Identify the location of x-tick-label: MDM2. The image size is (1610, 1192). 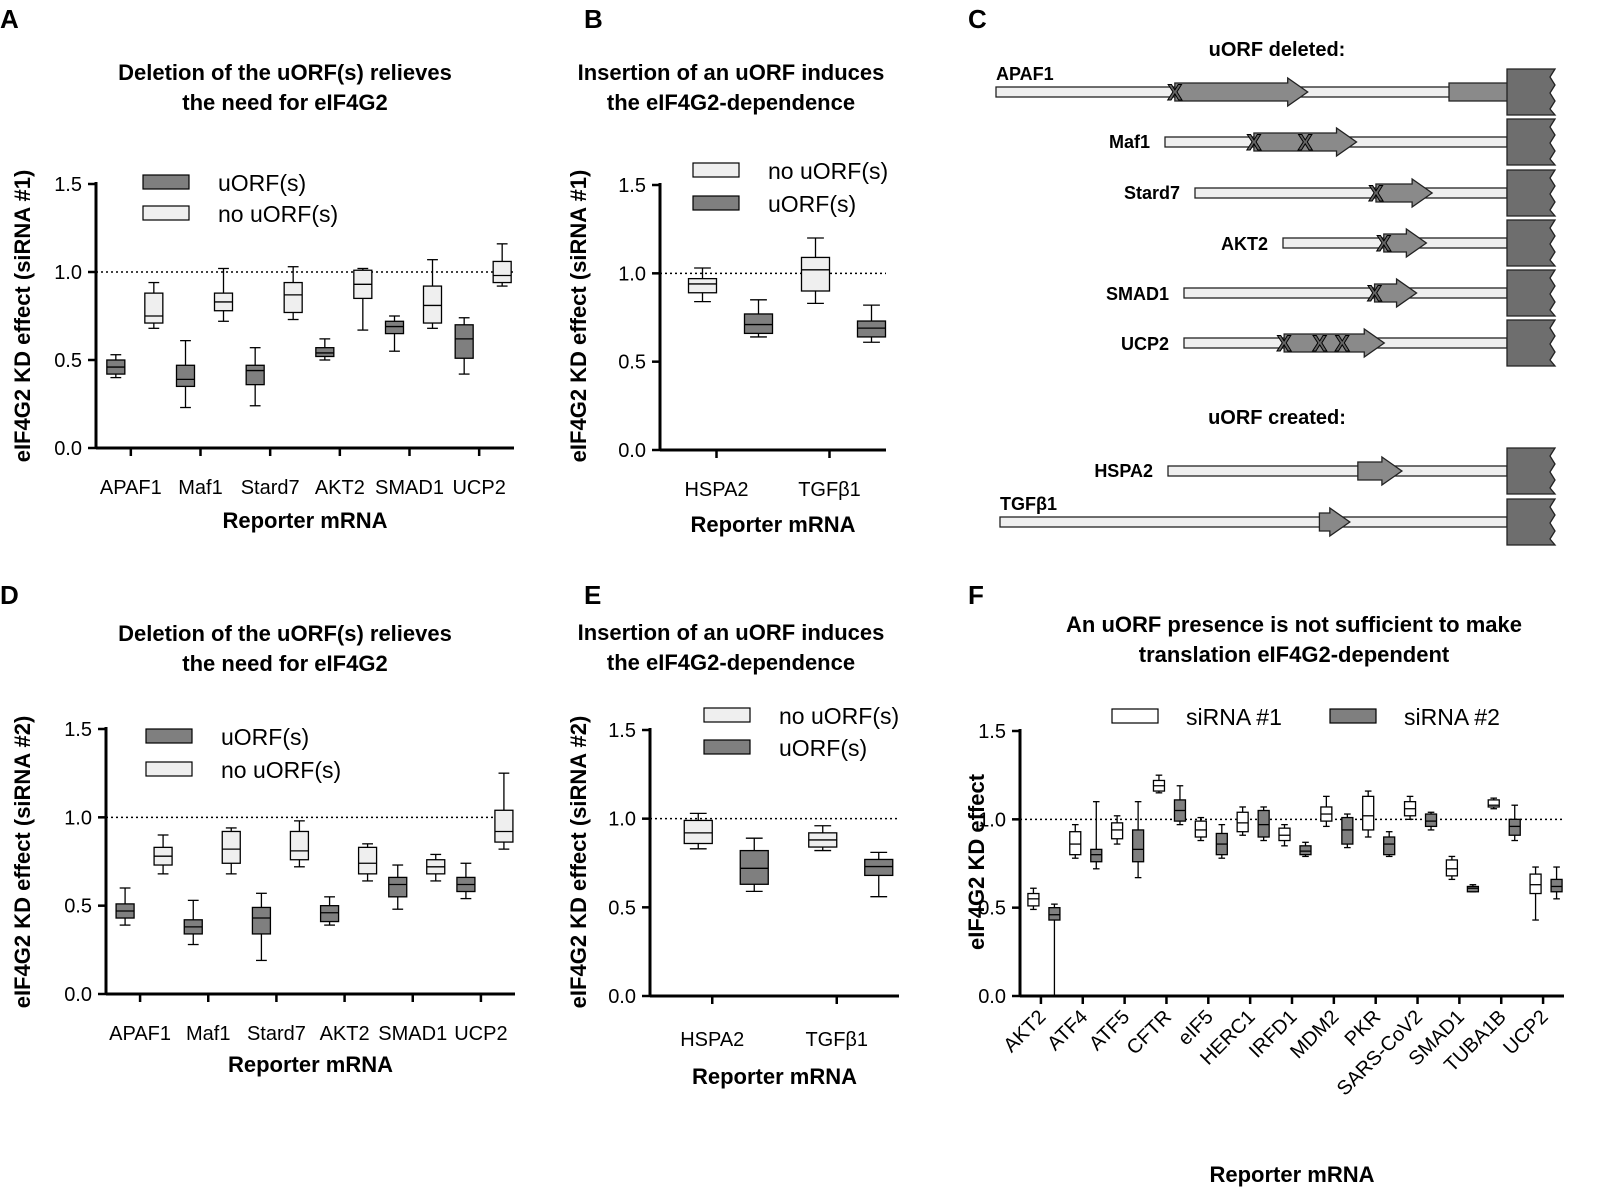
(1314, 1034).